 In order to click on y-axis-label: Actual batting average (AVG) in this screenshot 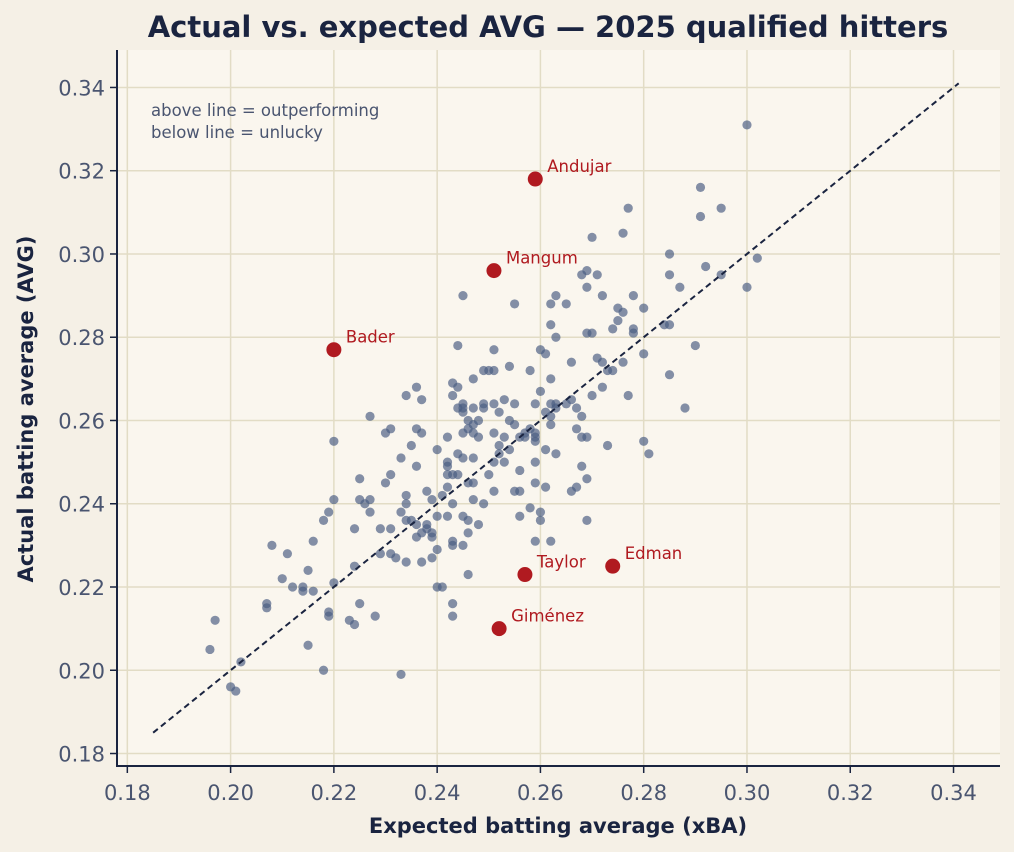, I will do `click(26, 409)`.